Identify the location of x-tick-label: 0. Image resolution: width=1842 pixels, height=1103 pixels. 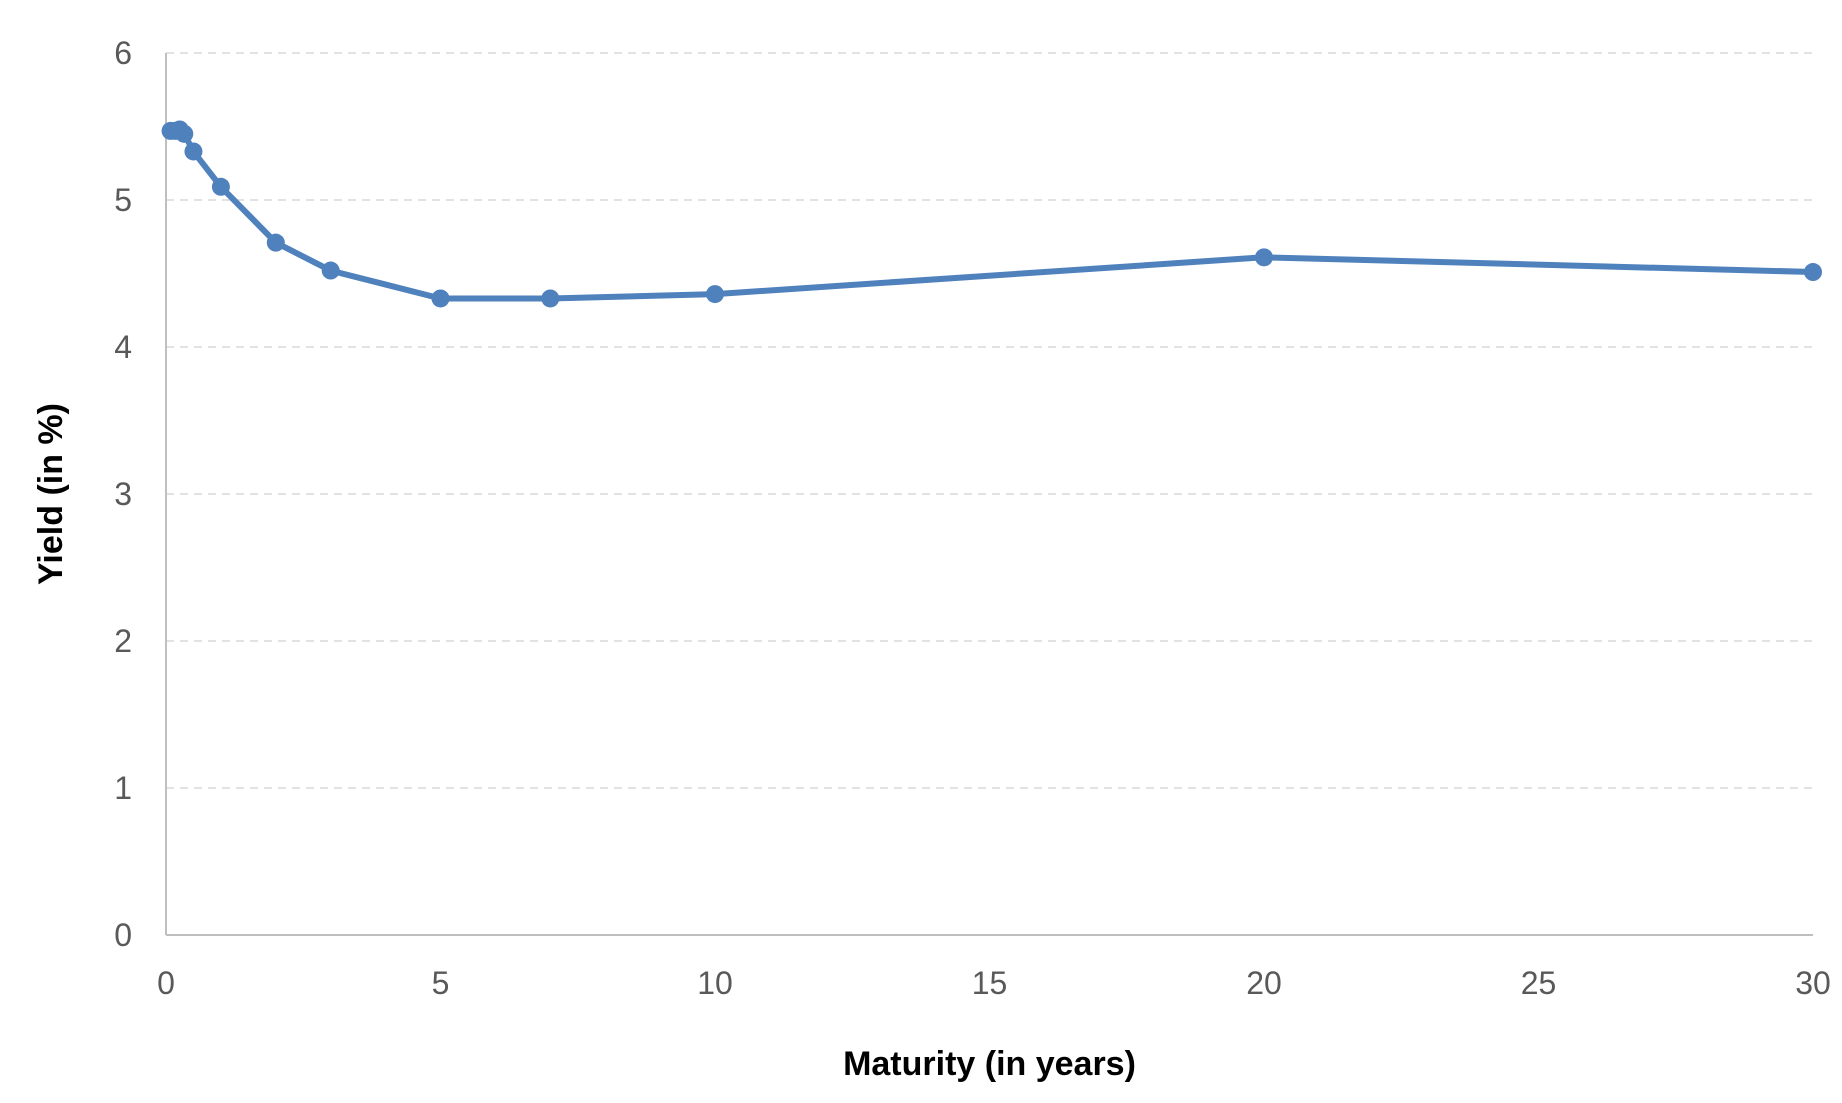
(166, 983).